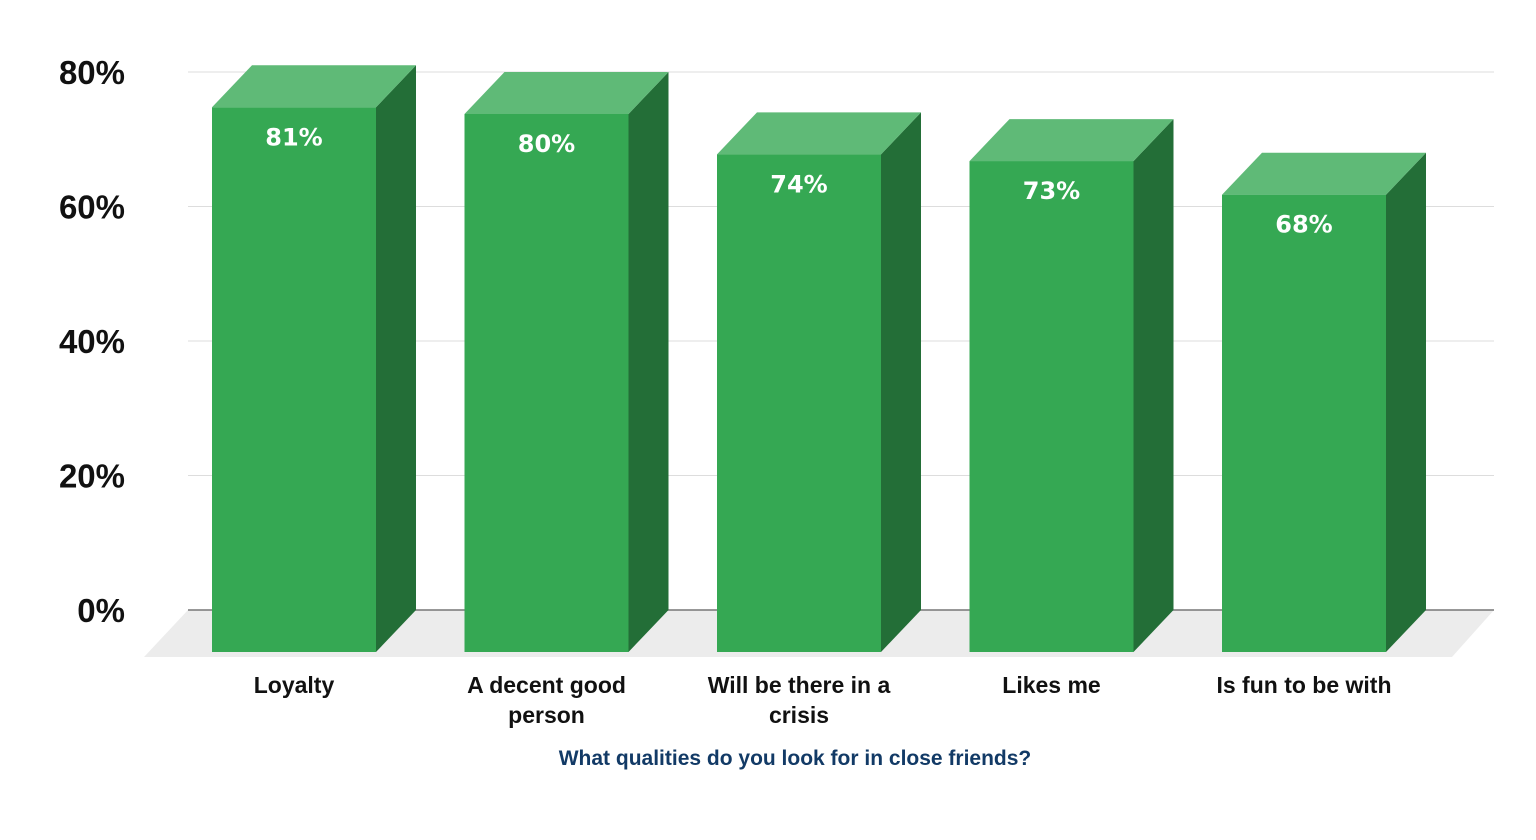 The width and height of the screenshot is (1536, 840). I want to click on bar: 81%, so click(314, 358).